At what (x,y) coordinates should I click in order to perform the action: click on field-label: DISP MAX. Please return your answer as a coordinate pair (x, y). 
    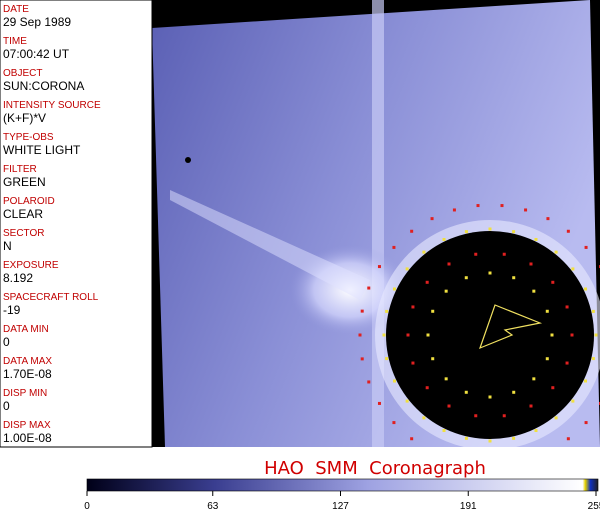
    Looking at the image, I should click on (27, 425).